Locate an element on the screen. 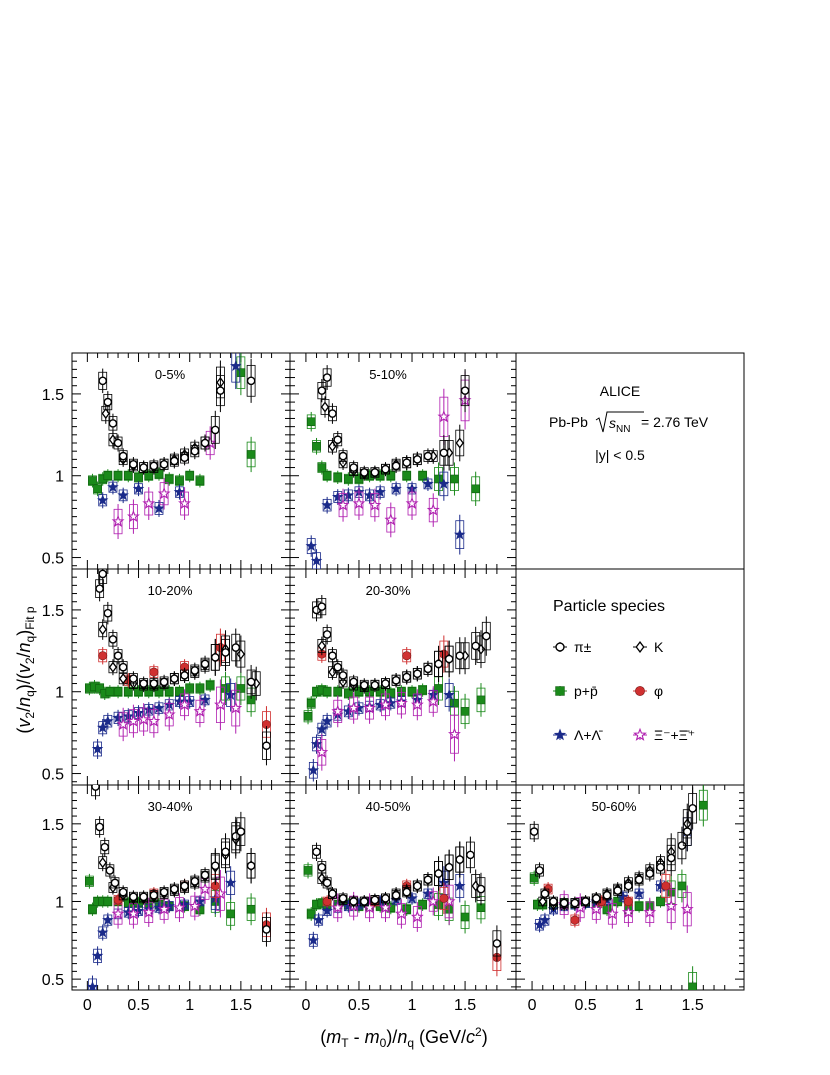 The height and width of the screenshot is (1075, 830). y-tick-label: 1.5 is located at coordinates (53, 395).